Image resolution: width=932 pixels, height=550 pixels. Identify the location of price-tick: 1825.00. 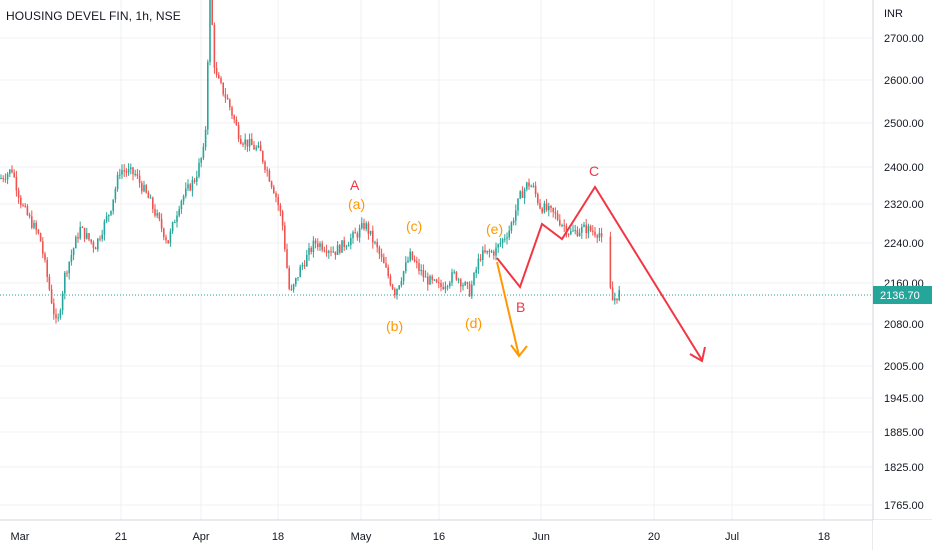
(904, 468).